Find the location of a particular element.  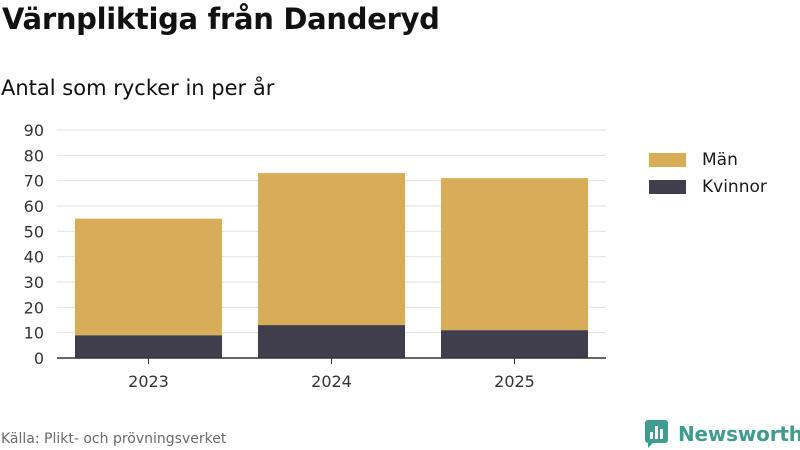

legend-item-man: Män is located at coordinates (708, 159).